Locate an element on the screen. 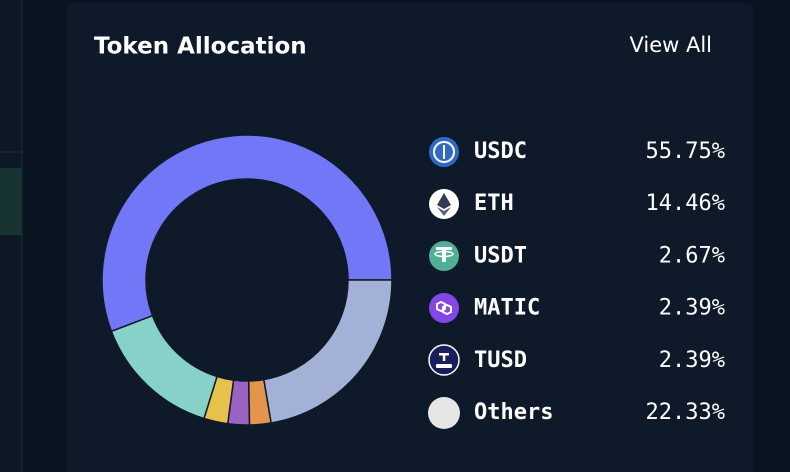 Image resolution: width=790 pixels, height=472 pixels. eth-icon is located at coordinates (444, 204).